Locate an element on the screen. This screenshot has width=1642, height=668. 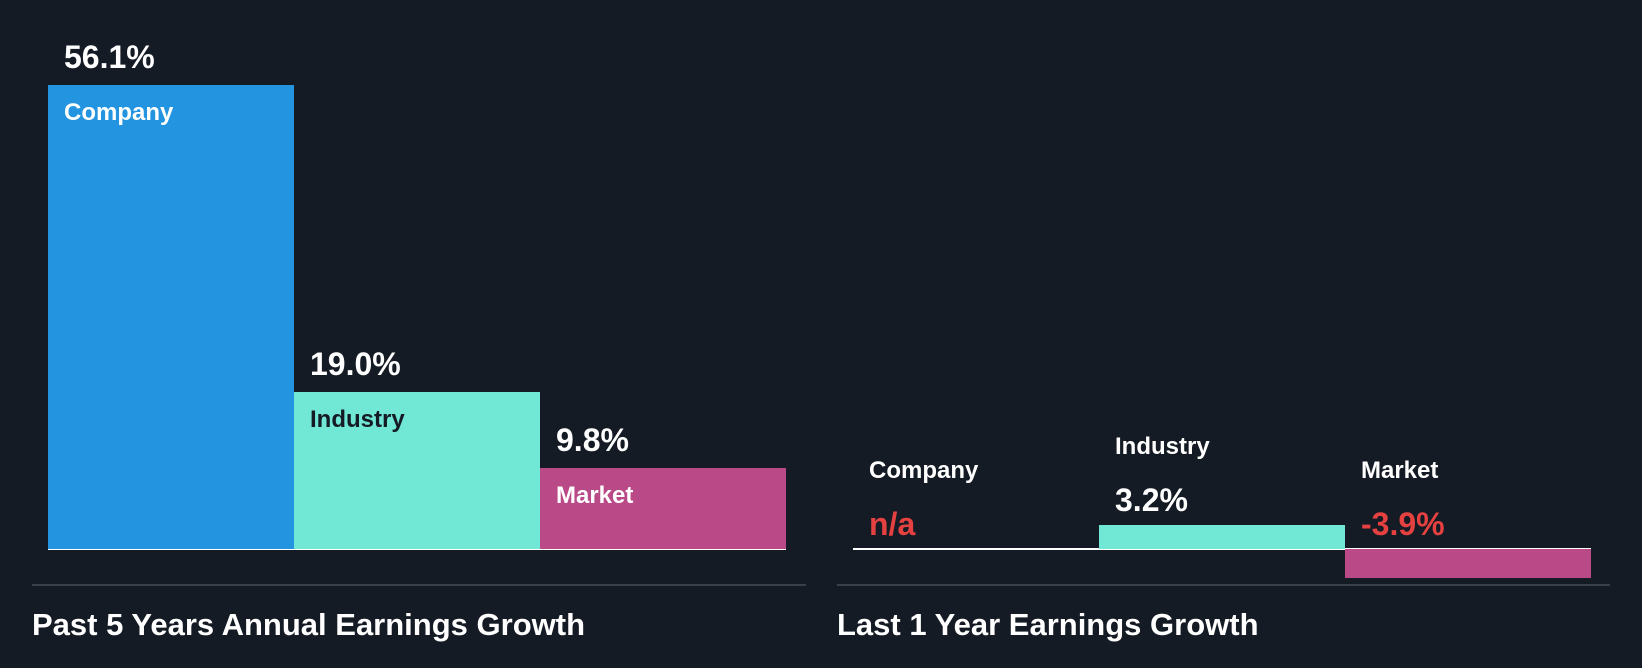
panel-1-value-market: 9.8% is located at coordinates (592, 439).